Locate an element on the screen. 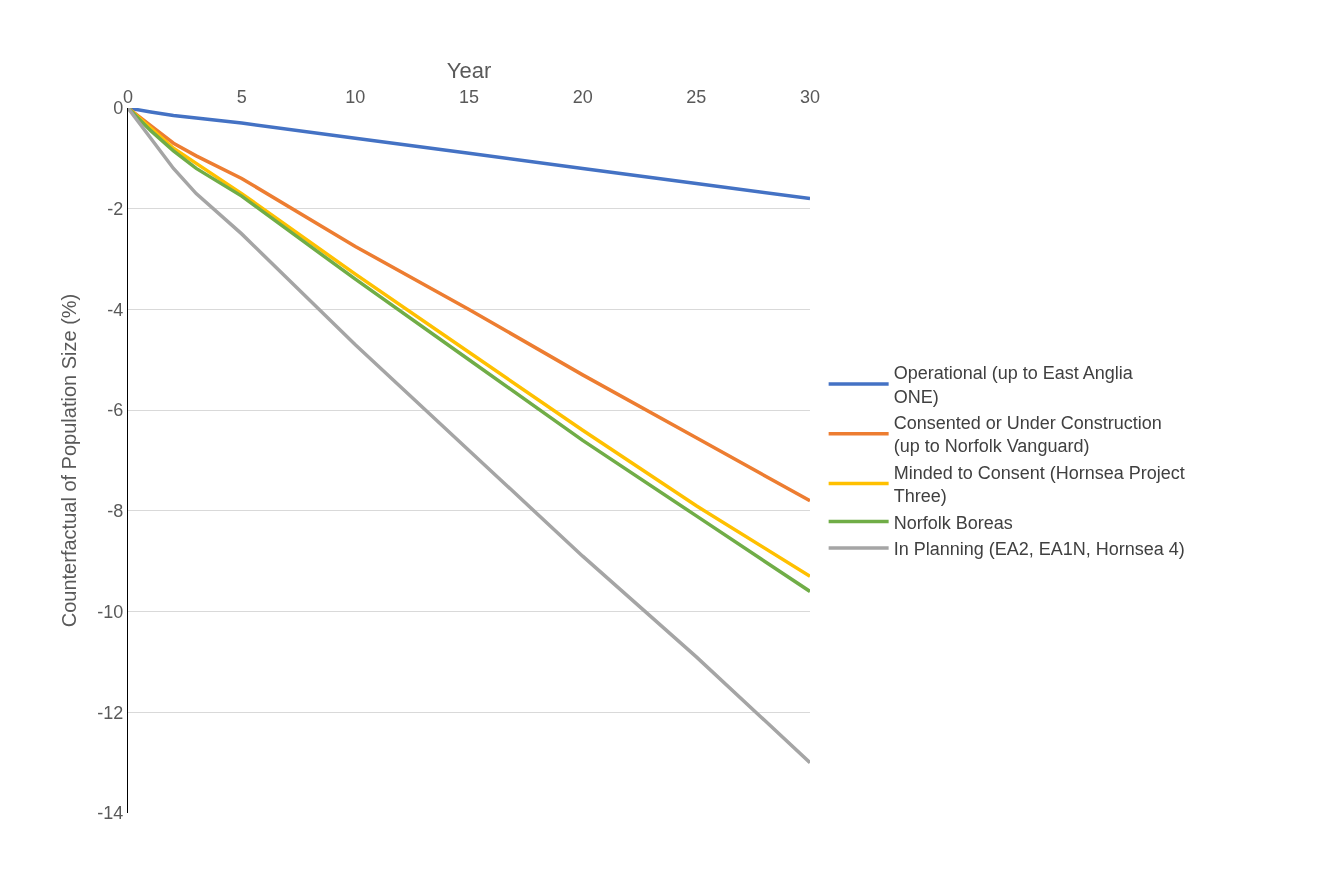 This screenshot has height=883, width=1325. y-tick-label: -12 is located at coordinates (110, 712).